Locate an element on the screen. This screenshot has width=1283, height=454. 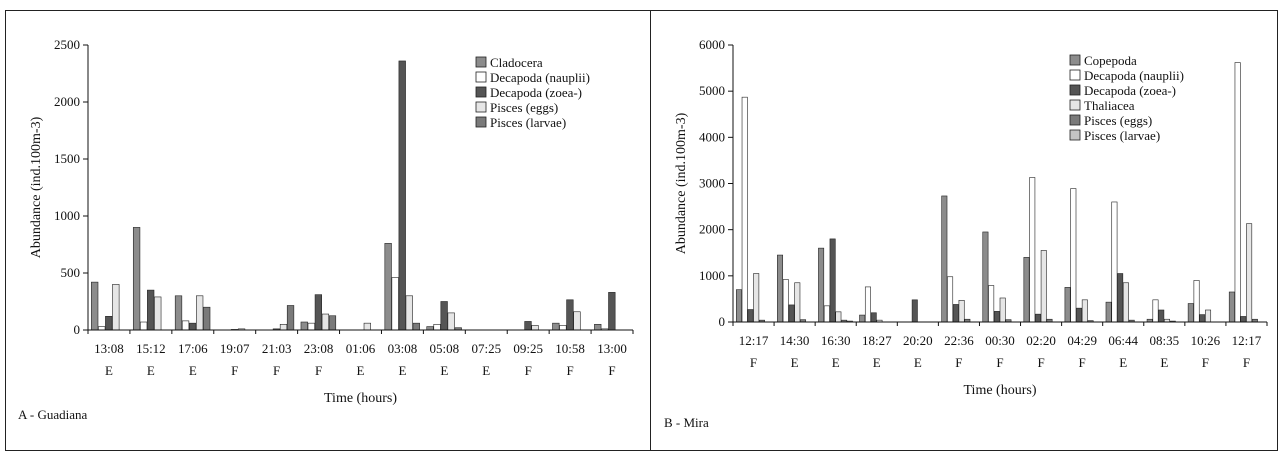
x-tick-label: 16:30 is located at coordinates (836, 340).